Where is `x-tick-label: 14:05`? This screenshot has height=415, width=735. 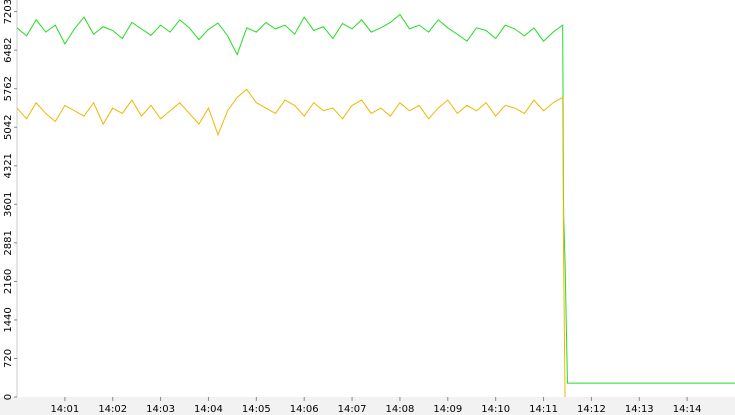 x-tick-label: 14:05 is located at coordinates (256, 409).